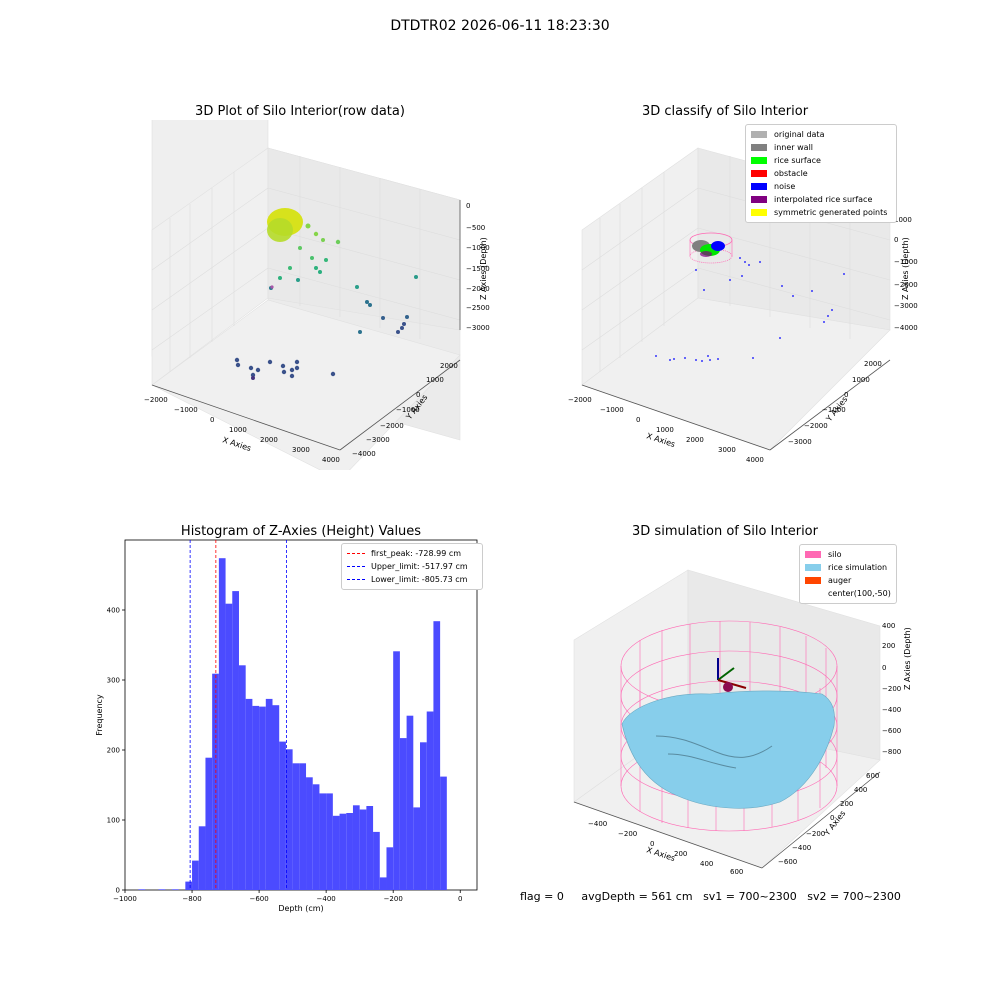 This screenshot has height=1000, width=1000. What do you see at coordinates (828, 819) in the screenshot?
I see `simulation-yticks: −600 −400 −200 0 200 400 600` at bounding box center [828, 819].